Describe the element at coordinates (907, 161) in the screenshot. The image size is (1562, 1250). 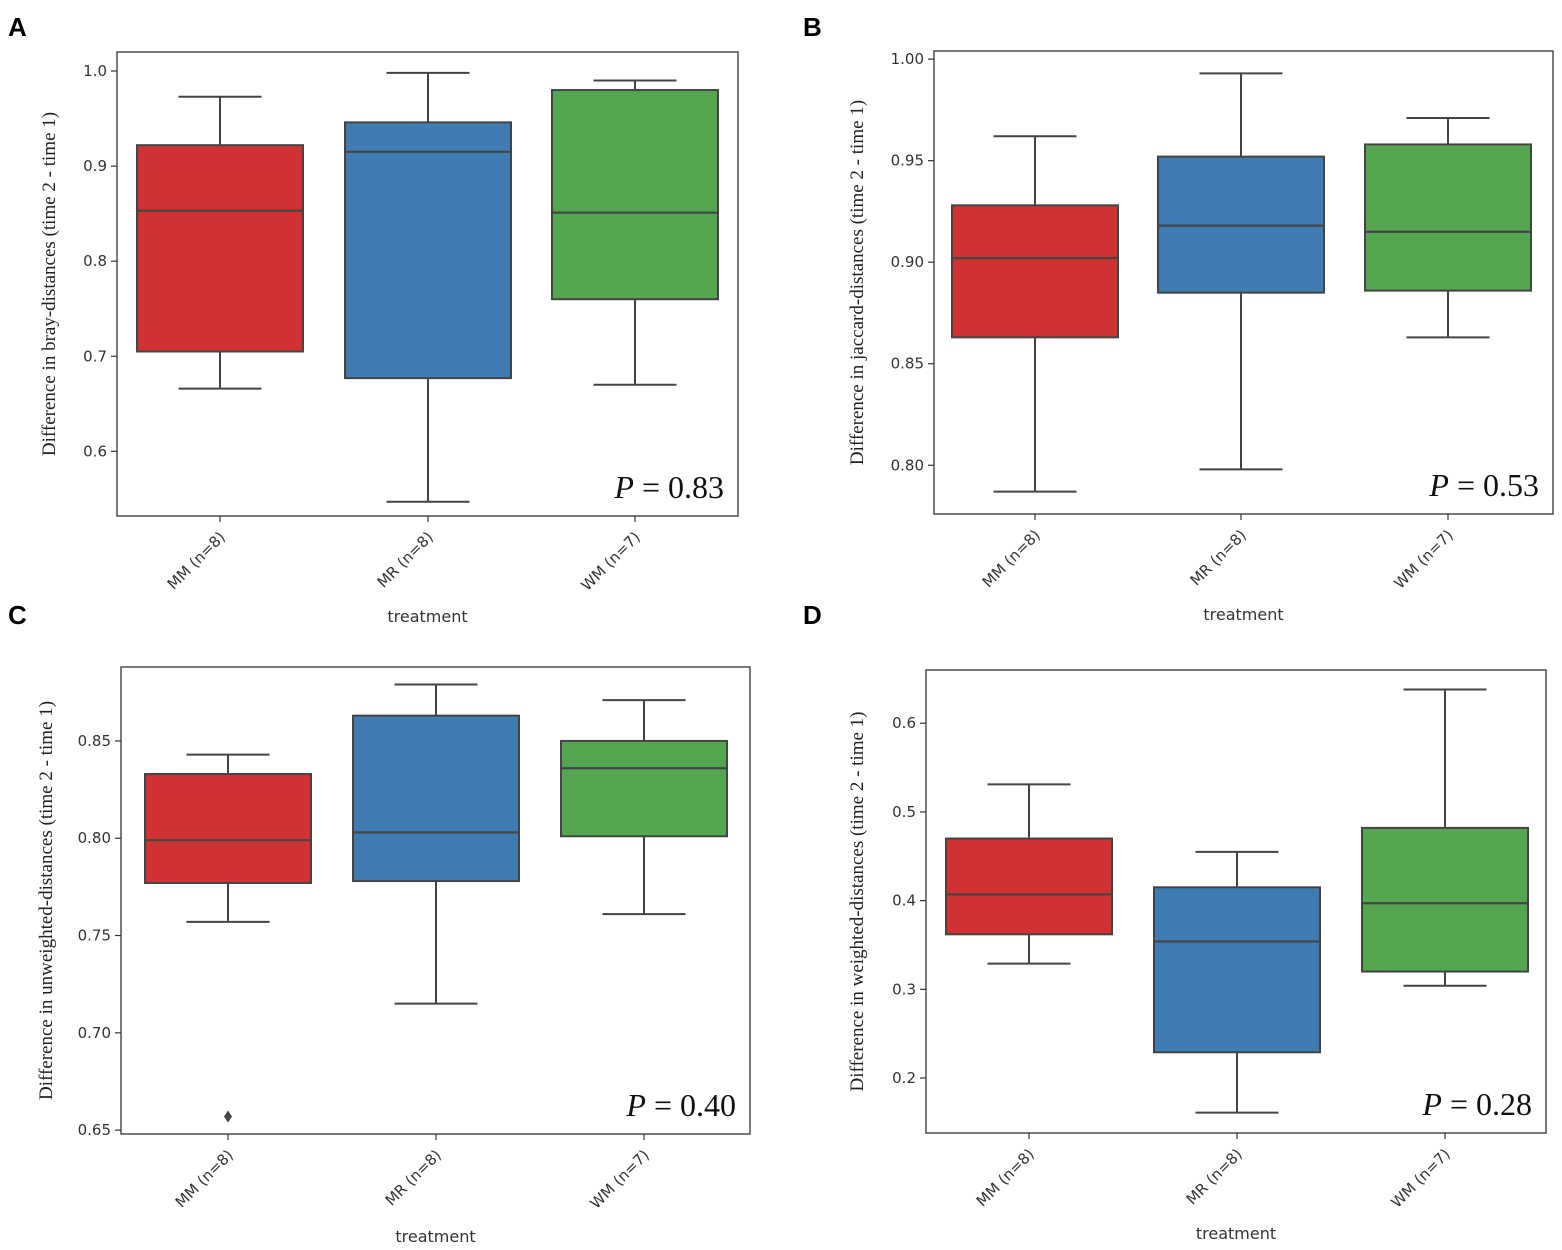
I see `panel-b-ytick-label: 0.95` at that location.